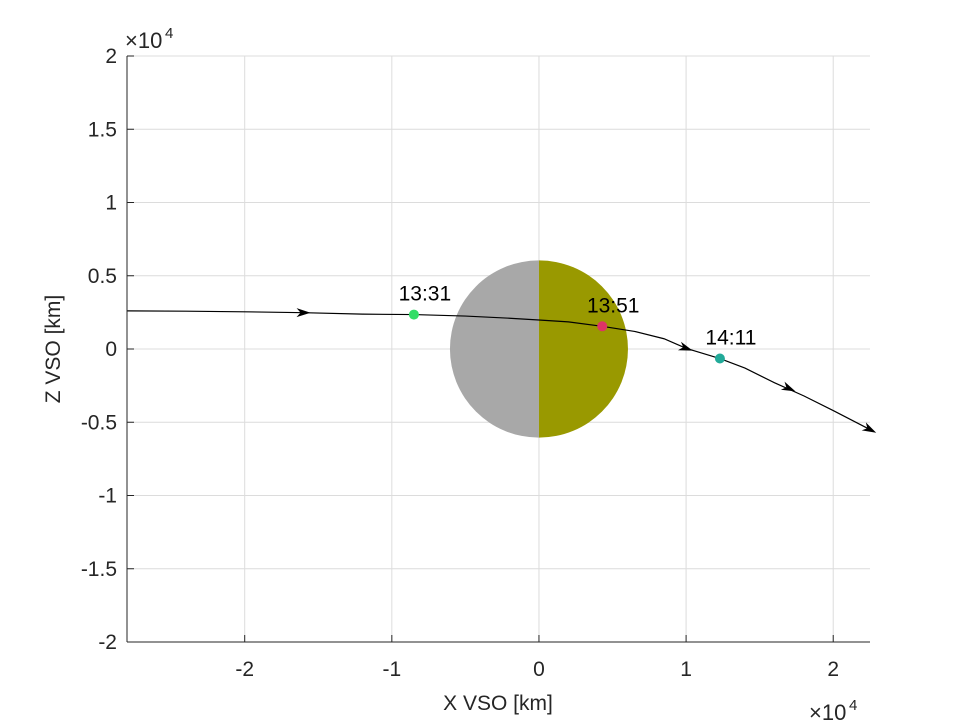 This screenshot has width=962, height=725. I want to click on time-marker-label: 14:11, so click(730, 338).